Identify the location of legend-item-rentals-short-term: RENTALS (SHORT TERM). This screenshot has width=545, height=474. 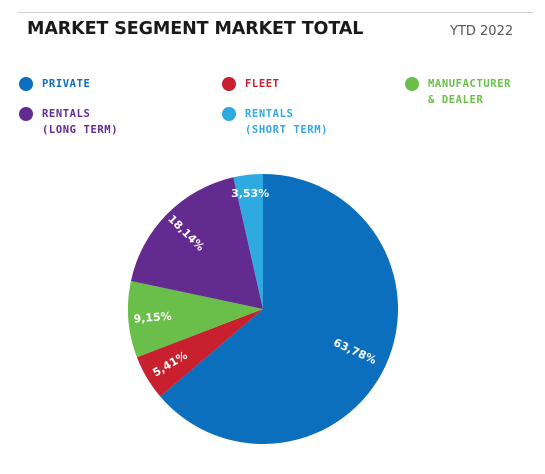
(275, 122).